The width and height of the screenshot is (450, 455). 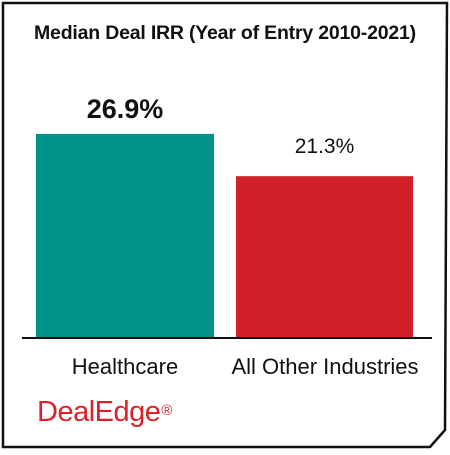 What do you see at coordinates (125, 109) in the screenshot?
I see `data-label-healthcare: 26.9%` at bounding box center [125, 109].